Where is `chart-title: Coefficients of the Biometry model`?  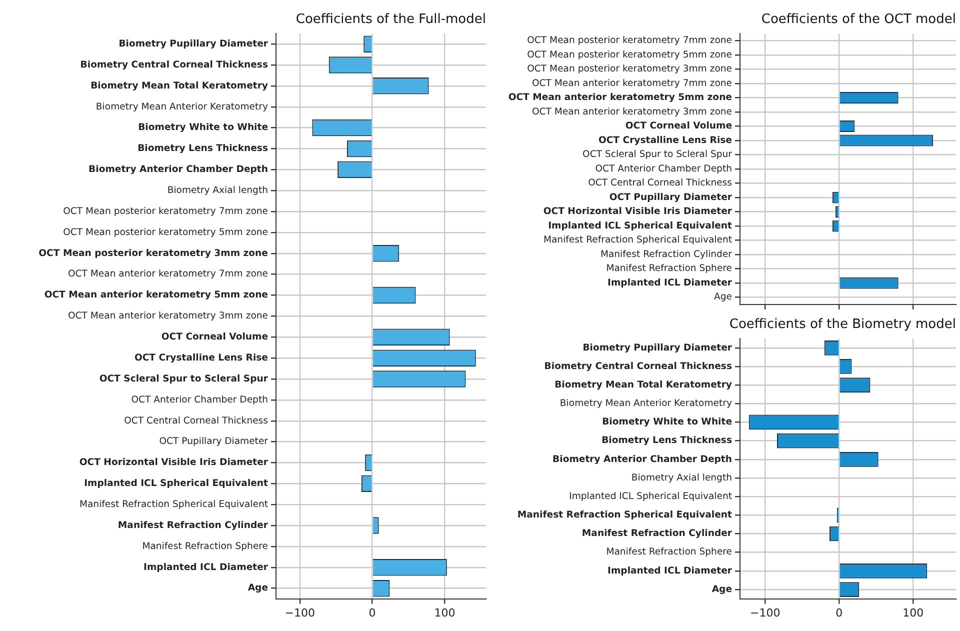 chart-title: Coefficients of the Biometry model is located at coordinates (842, 324).